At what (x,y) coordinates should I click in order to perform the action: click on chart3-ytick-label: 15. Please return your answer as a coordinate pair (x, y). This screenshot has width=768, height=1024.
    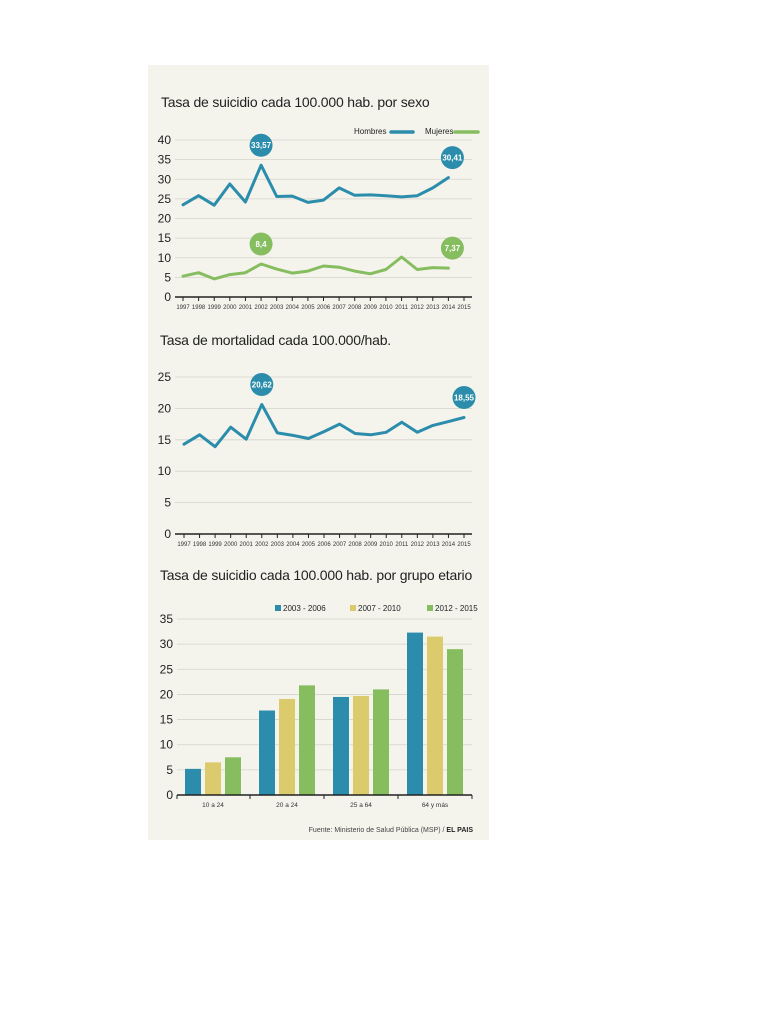
    Looking at the image, I should click on (167, 720).